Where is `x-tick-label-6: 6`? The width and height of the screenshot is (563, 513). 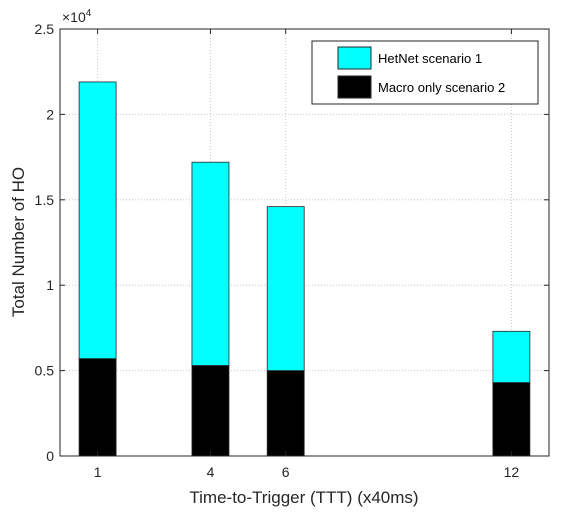
x-tick-label-6: 6 is located at coordinates (286, 472).